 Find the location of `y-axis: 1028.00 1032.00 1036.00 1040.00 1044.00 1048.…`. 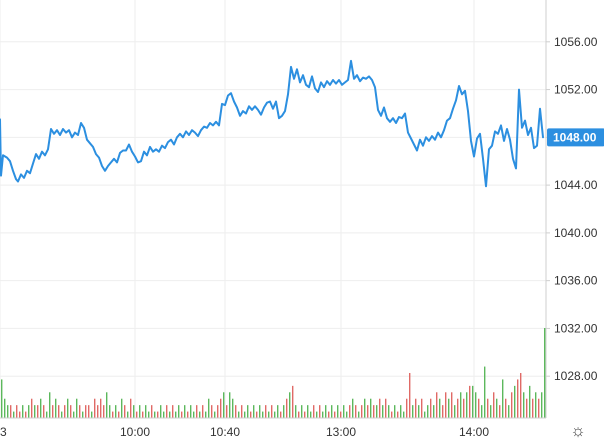

y-axis: 1028.00 1032.00 1036.00 1040.00 1044.00 1048.… is located at coordinates (571, 209).